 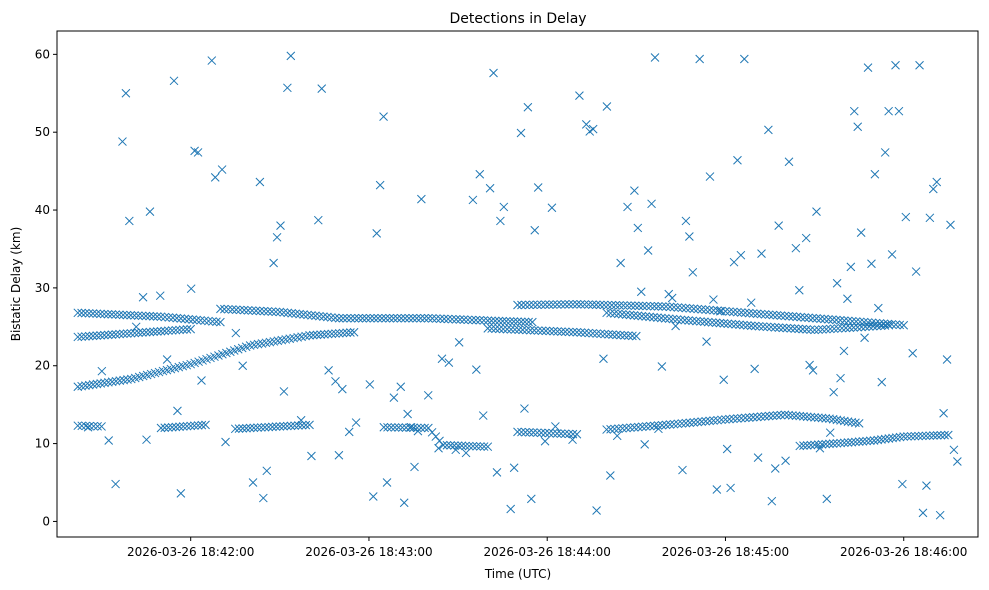 What do you see at coordinates (46, 287) in the screenshot?
I see `y-axis: 0 10 20 30 40 50 60` at bounding box center [46, 287].